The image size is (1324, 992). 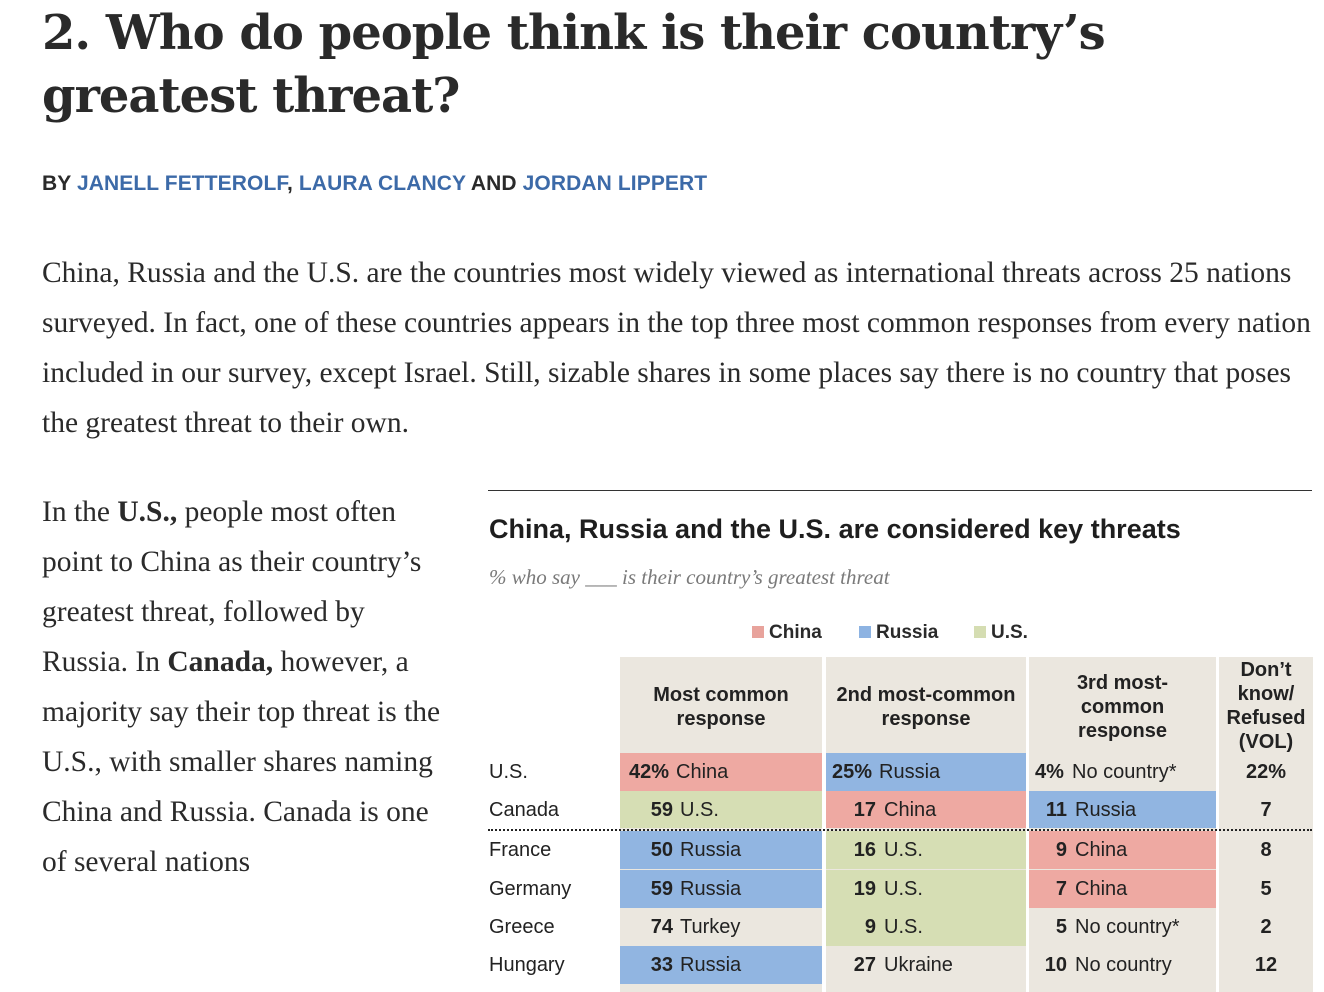 What do you see at coordinates (530, 889) in the screenshot?
I see `row-country-germany: Germany` at bounding box center [530, 889].